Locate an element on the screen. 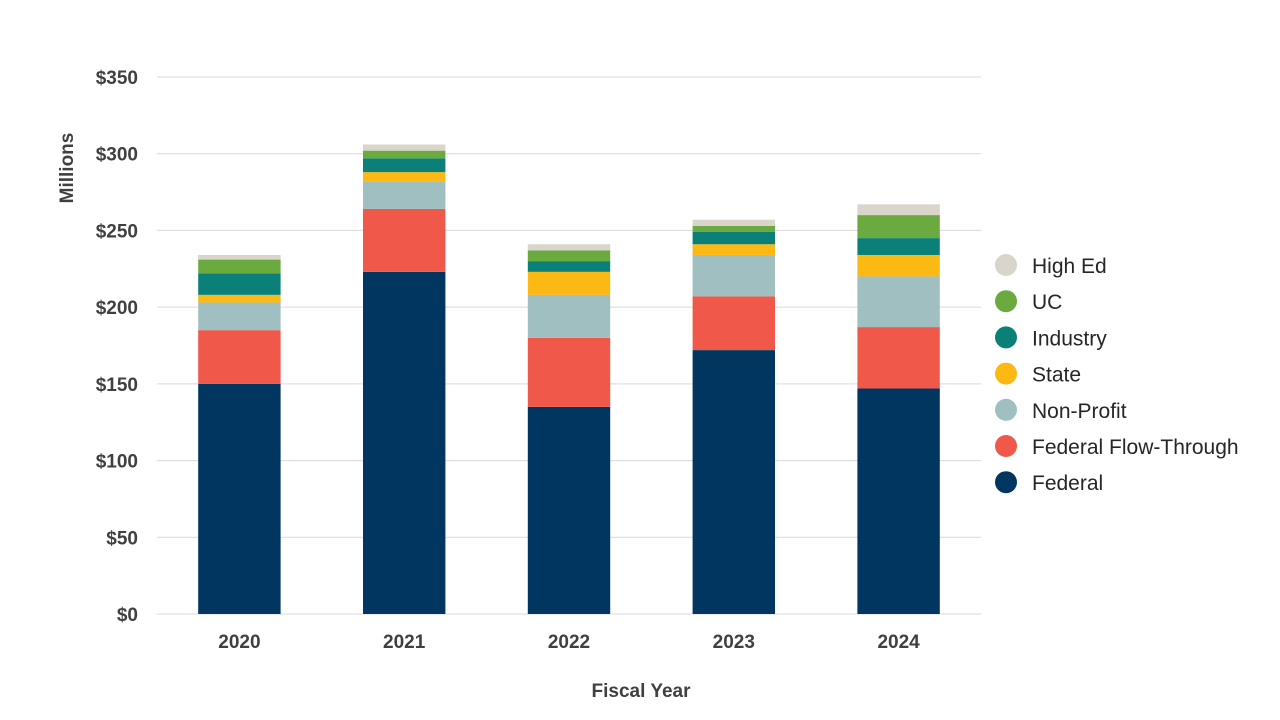 The image size is (1280, 720). bar-segment-federal-flow-through-2020 is located at coordinates (239, 357).